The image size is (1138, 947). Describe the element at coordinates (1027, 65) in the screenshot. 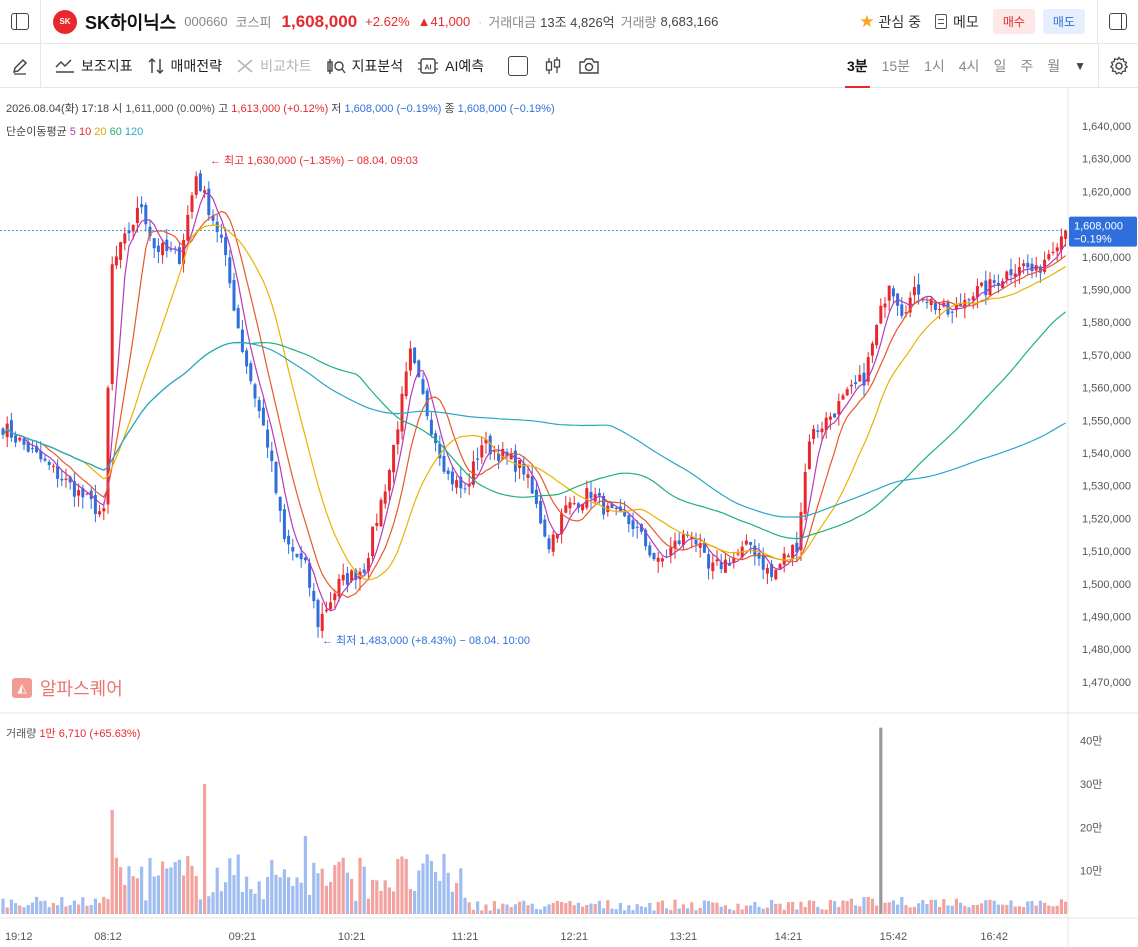

I see `timeframe-week-tab: 주` at that location.